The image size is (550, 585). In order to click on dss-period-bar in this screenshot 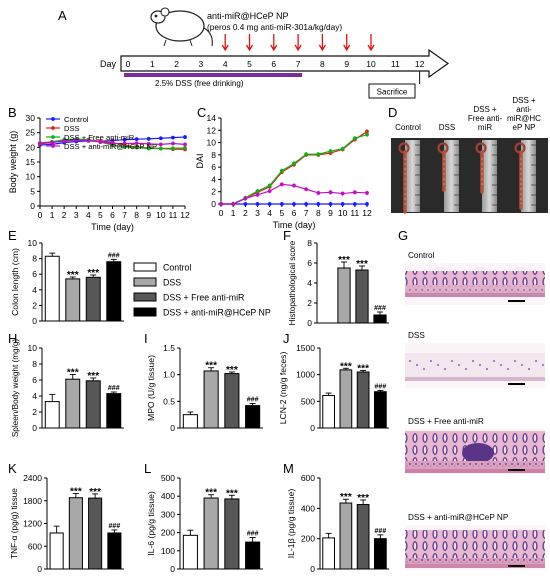, I will do `click(213, 75)`.